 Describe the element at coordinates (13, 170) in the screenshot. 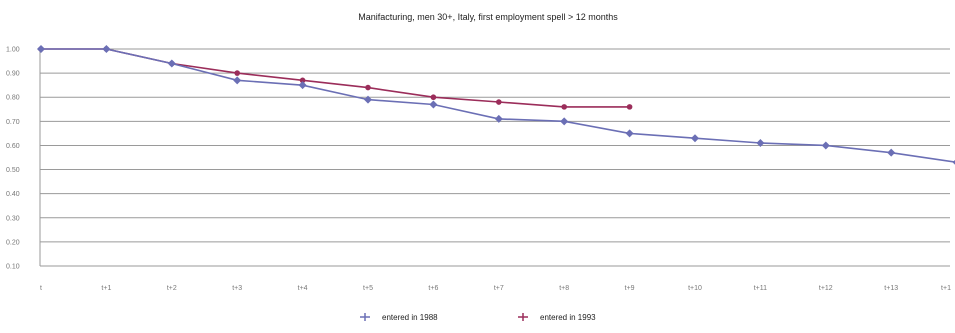

I see `y-tick-label: 0.50` at that location.